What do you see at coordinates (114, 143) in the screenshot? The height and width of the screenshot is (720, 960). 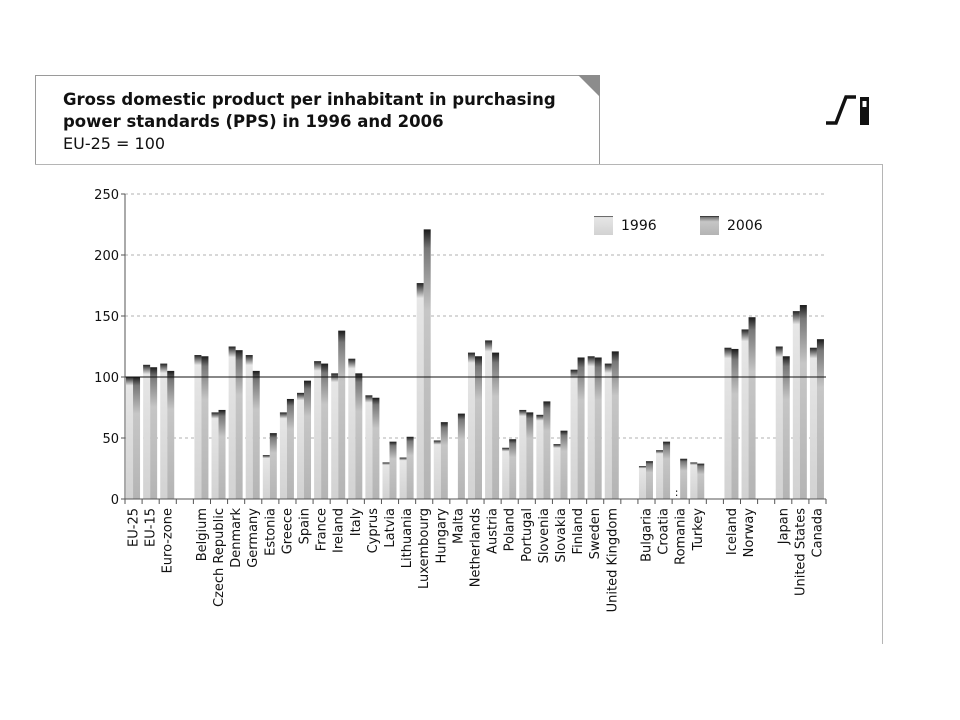 I see `chart-subtitle: EU-25 = 100` at bounding box center [114, 143].